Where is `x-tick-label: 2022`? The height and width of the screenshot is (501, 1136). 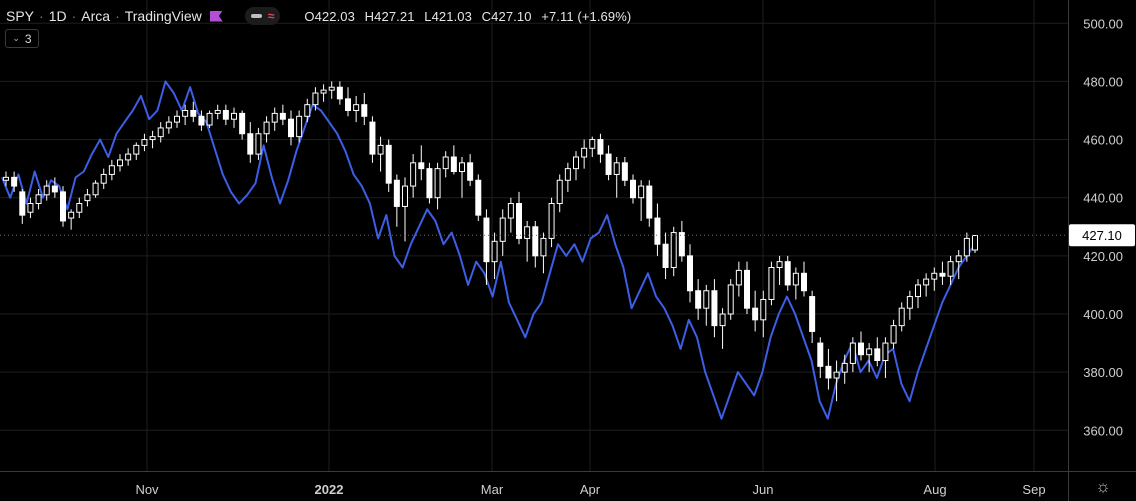 x-tick-label: 2022 is located at coordinates (329, 489).